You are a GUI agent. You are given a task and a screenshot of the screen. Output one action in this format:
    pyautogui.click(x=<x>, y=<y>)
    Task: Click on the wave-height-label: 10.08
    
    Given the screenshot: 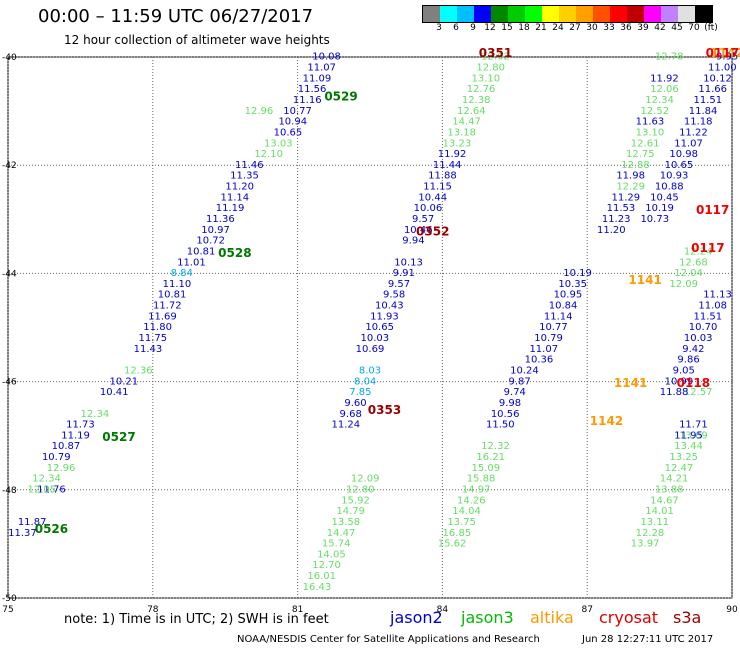 What is the action you would take?
    pyautogui.click(x=326, y=57)
    